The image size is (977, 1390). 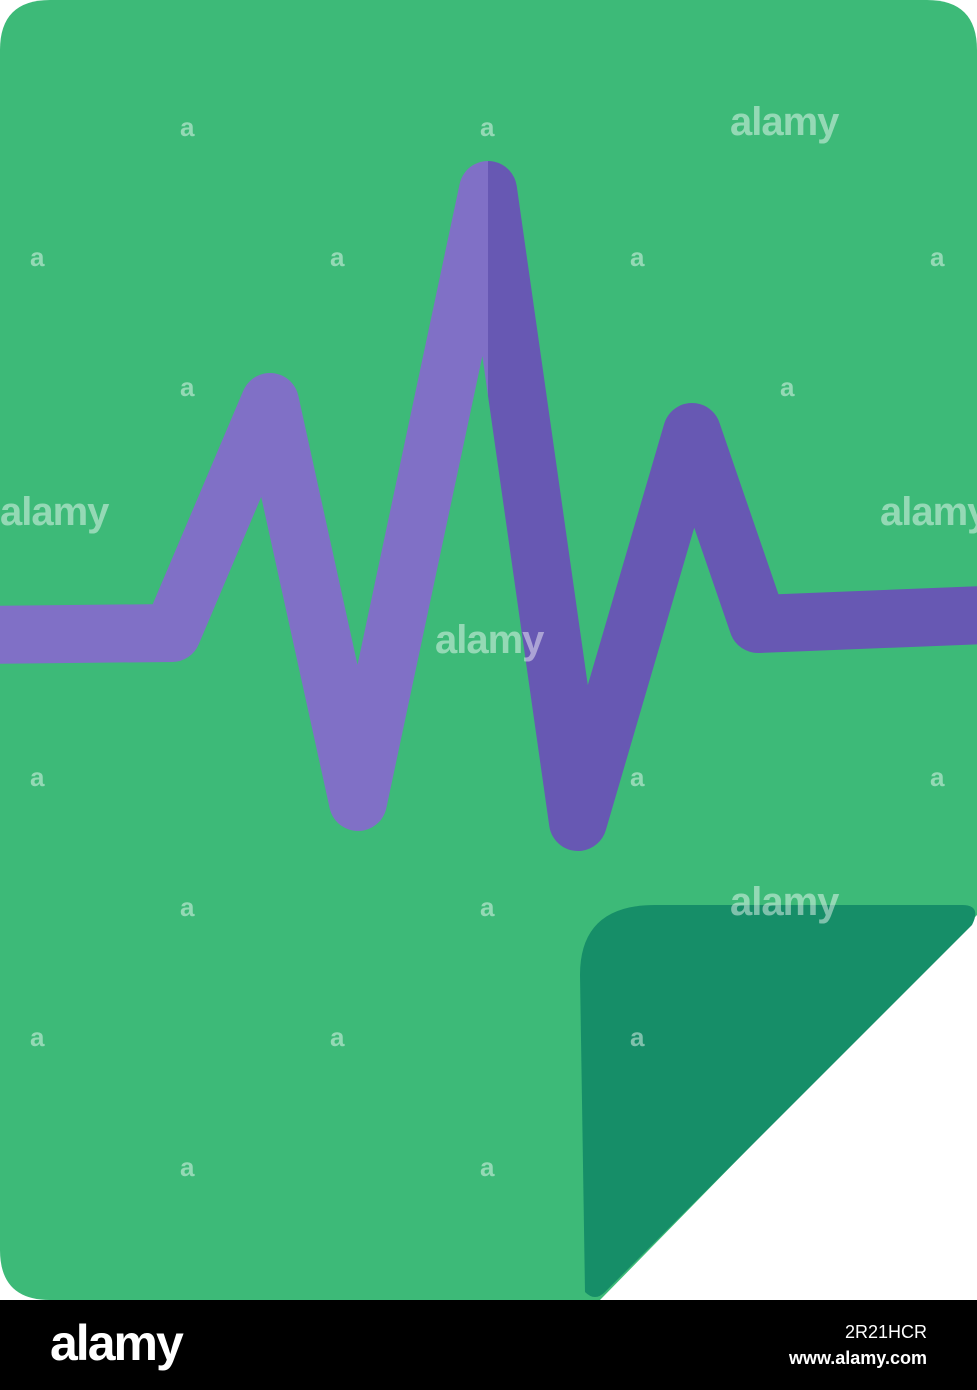 What do you see at coordinates (885, 1332) in the screenshot?
I see `image-id: 2R21HCR` at bounding box center [885, 1332].